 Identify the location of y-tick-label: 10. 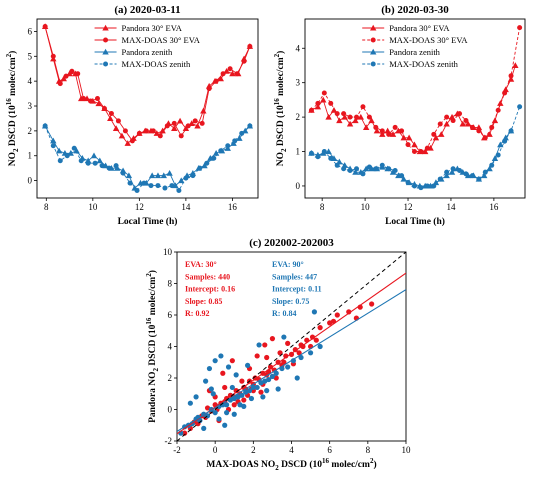
(168, 252).